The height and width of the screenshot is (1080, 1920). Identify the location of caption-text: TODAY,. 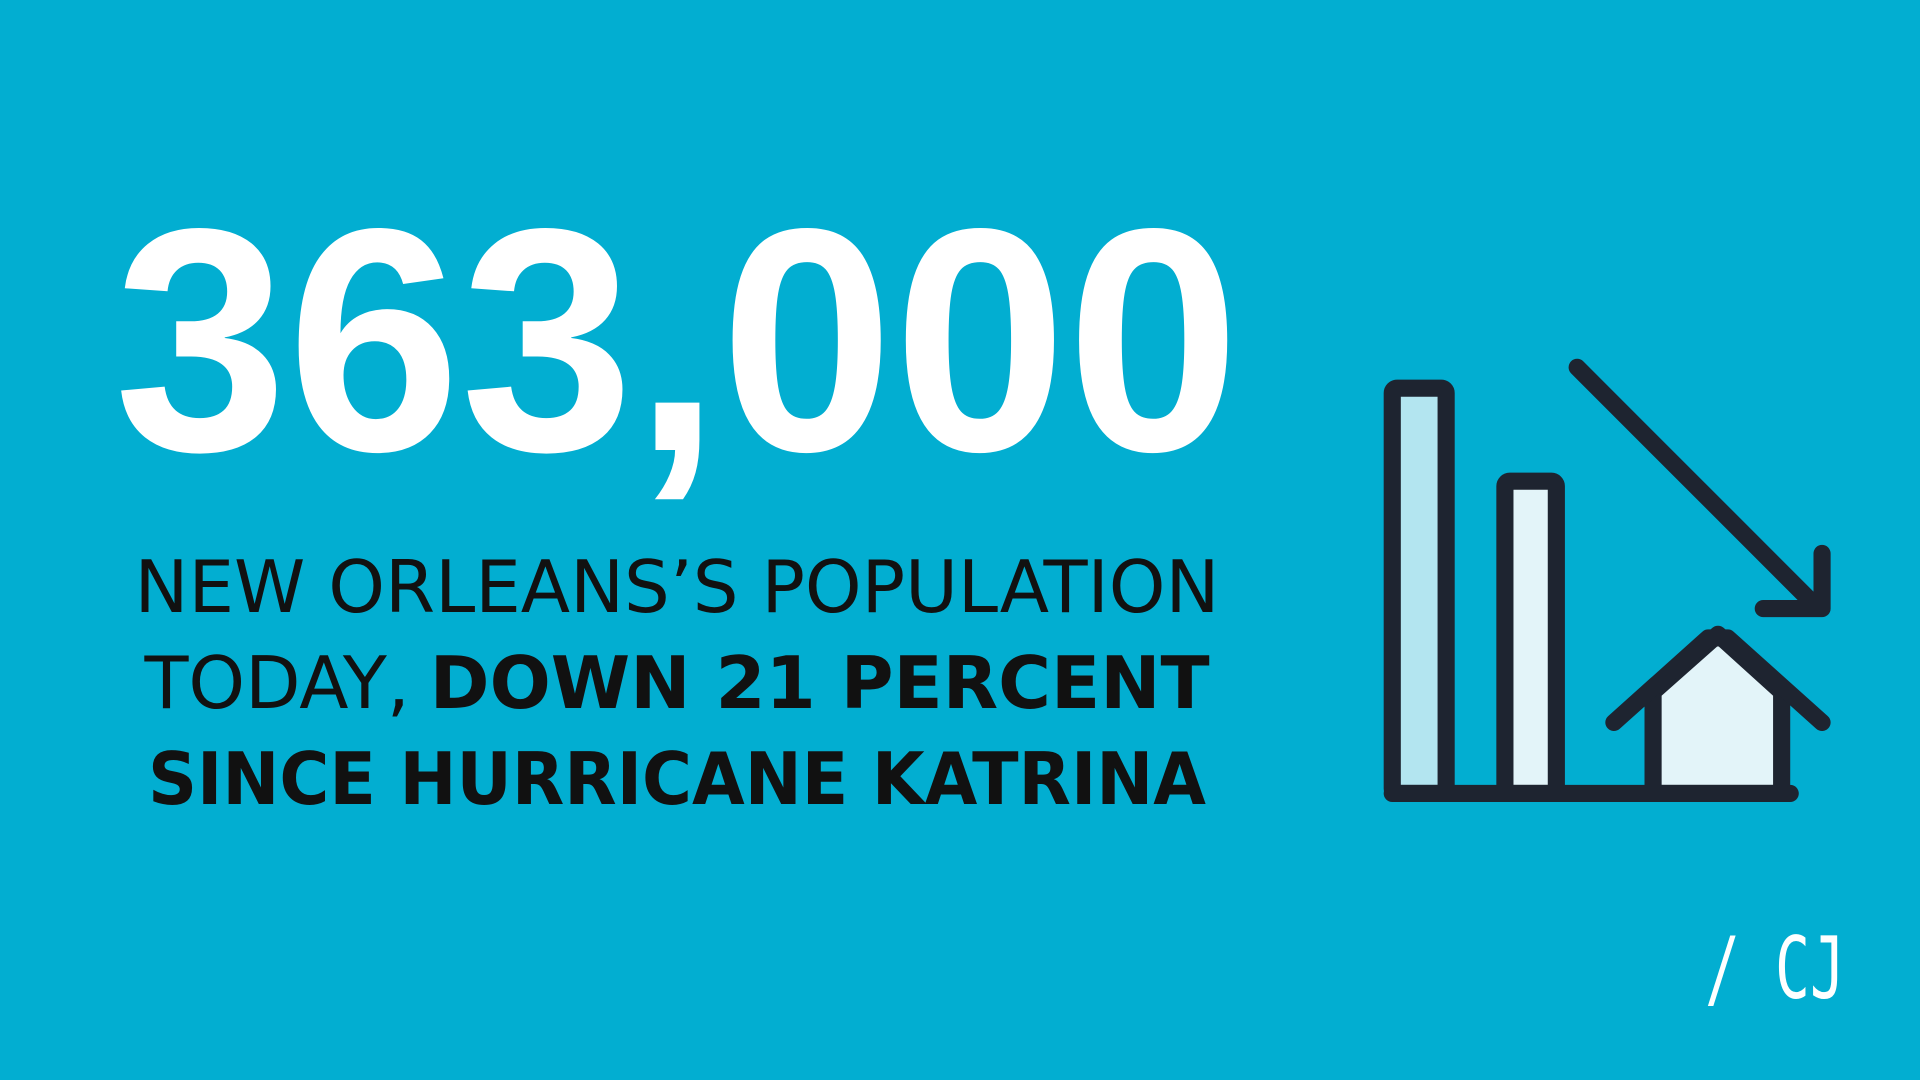
(276, 683).